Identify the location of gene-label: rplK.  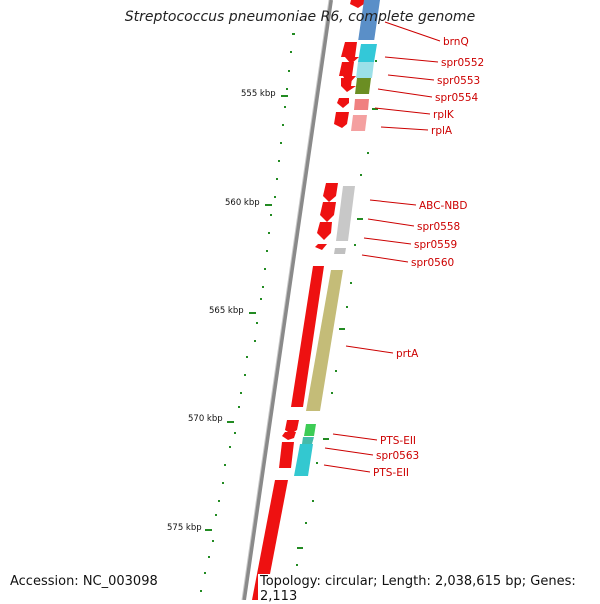
(444, 115).